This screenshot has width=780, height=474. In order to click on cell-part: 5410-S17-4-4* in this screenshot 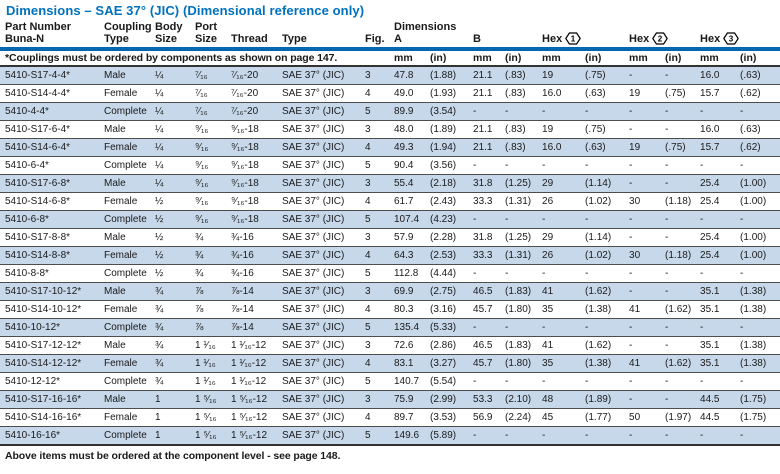, I will do `click(52, 75)`.